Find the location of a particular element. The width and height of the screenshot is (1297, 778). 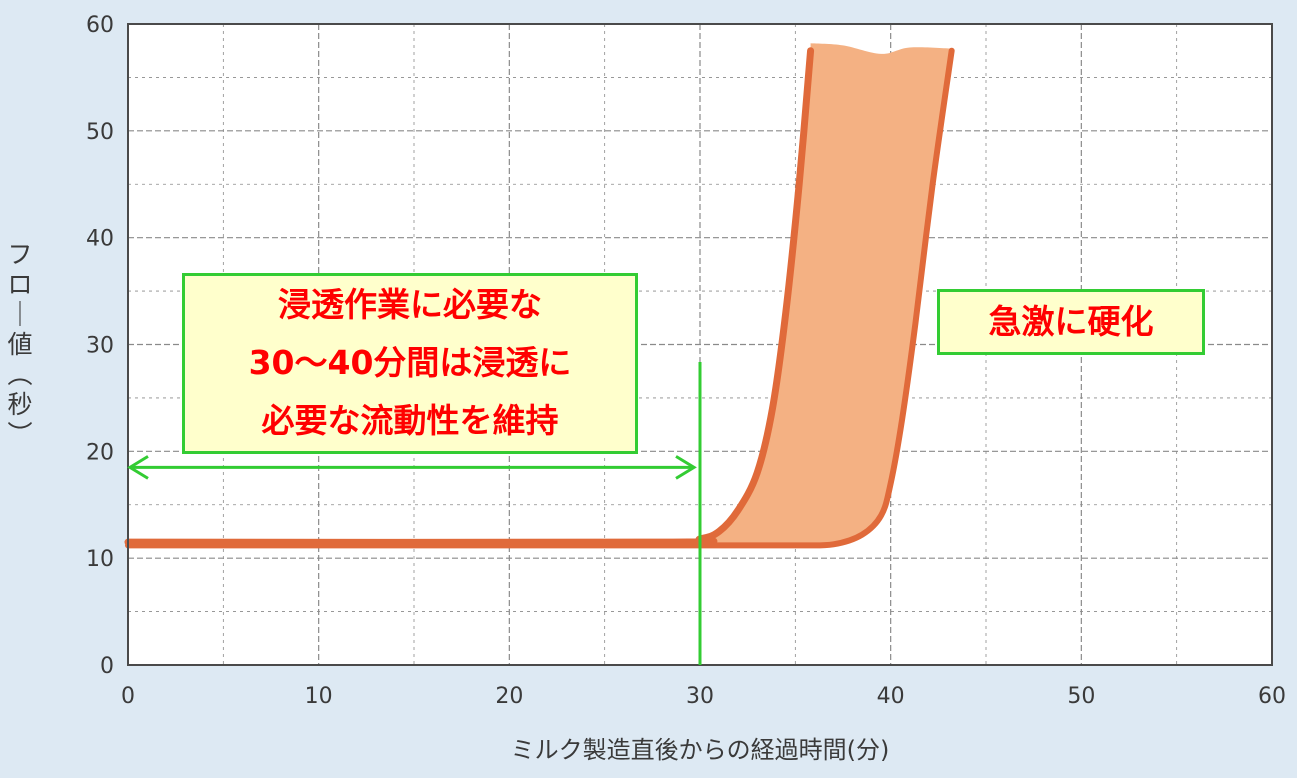

x-tick-label: 0 is located at coordinates (128, 696).